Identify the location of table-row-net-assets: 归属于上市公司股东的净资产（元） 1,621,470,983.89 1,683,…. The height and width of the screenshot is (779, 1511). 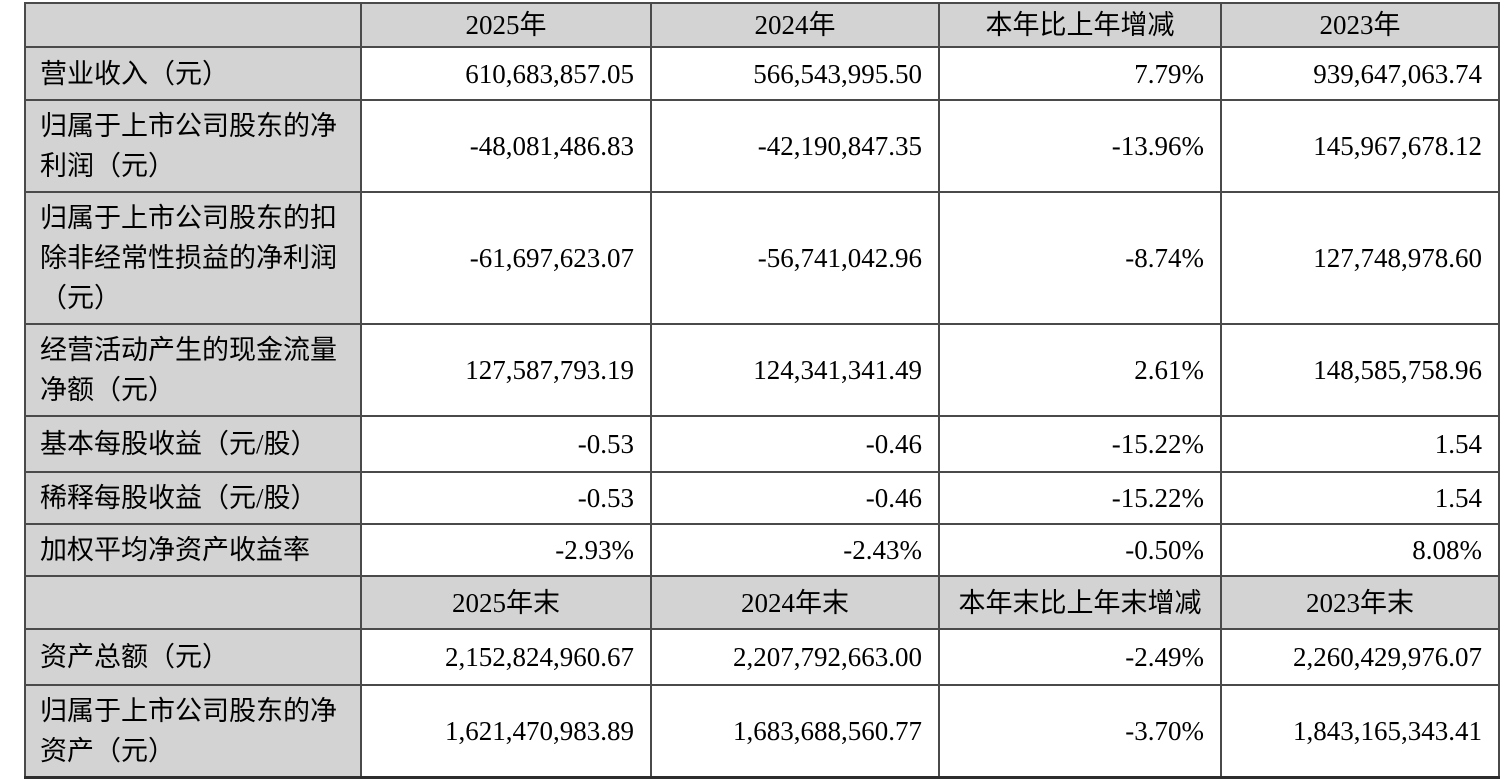
(762, 731).